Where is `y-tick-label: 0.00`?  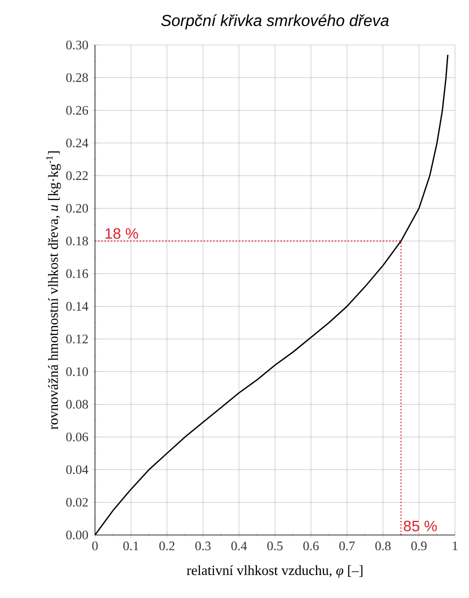 y-tick-label: 0.00 is located at coordinates (77, 535).